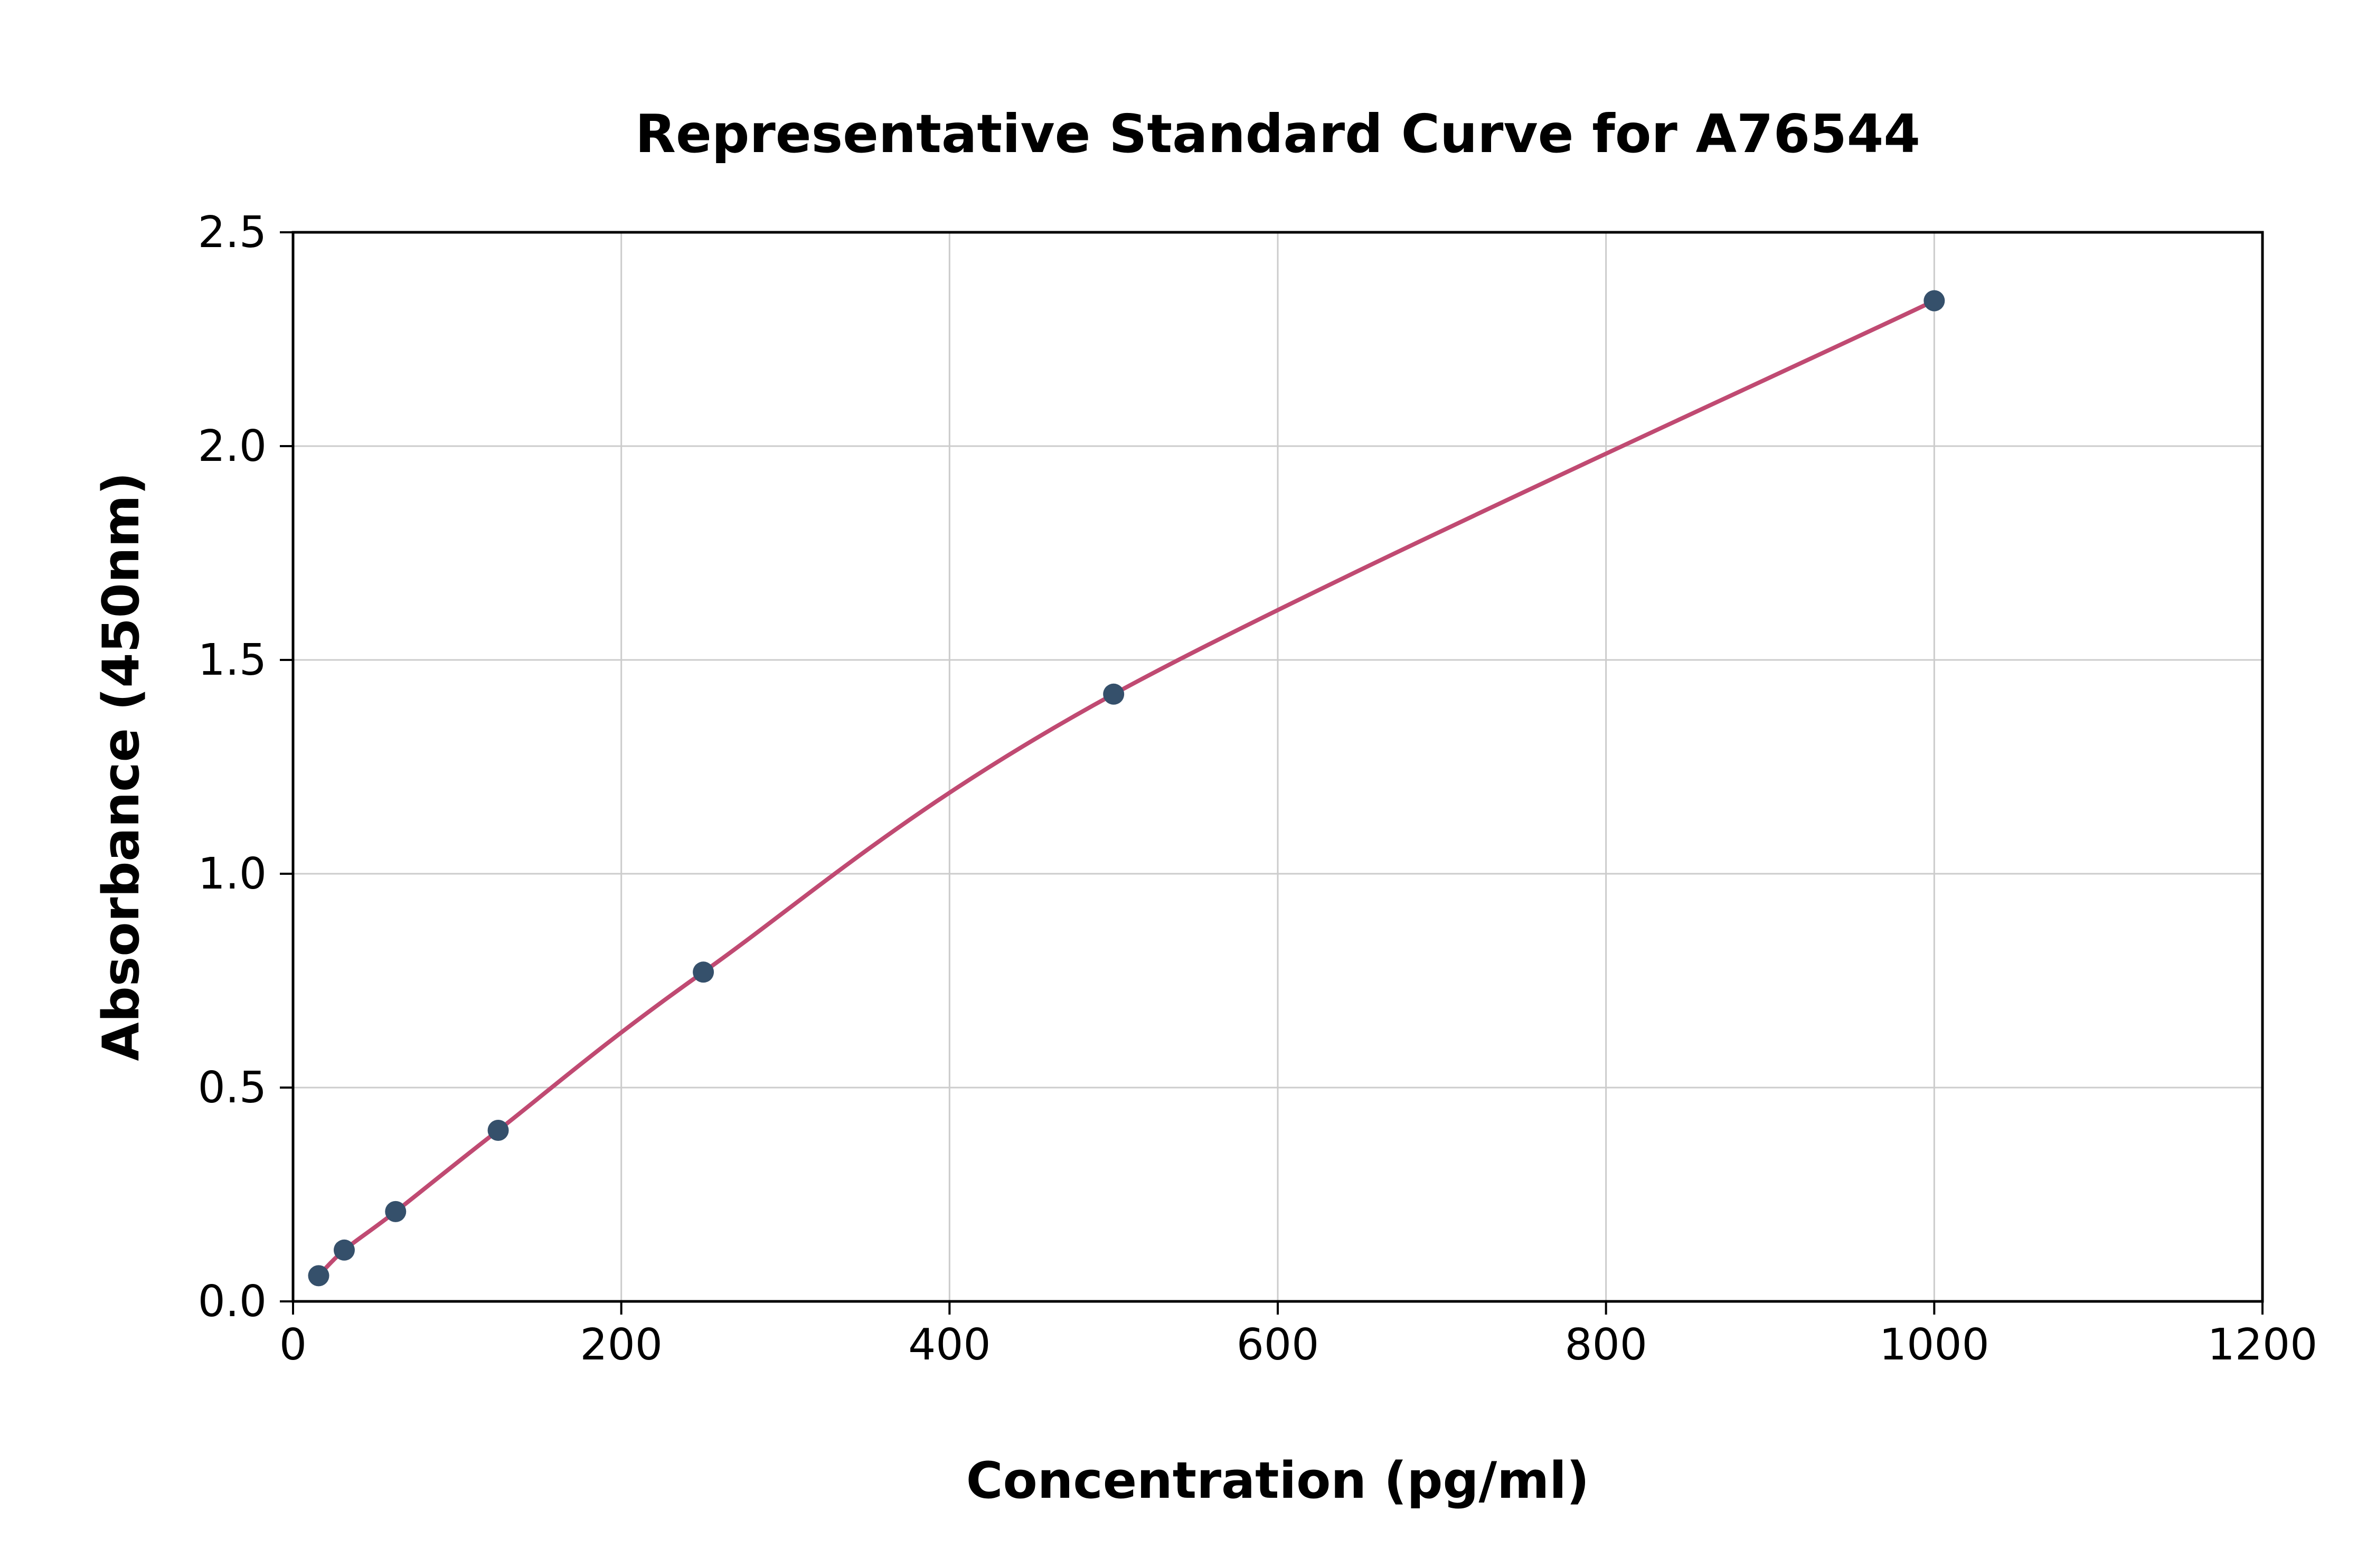 The width and height of the screenshot is (2376, 1568). What do you see at coordinates (233, 660) in the screenshot?
I see `y-tick-label: 1.5` at bounding box center [233, 660].